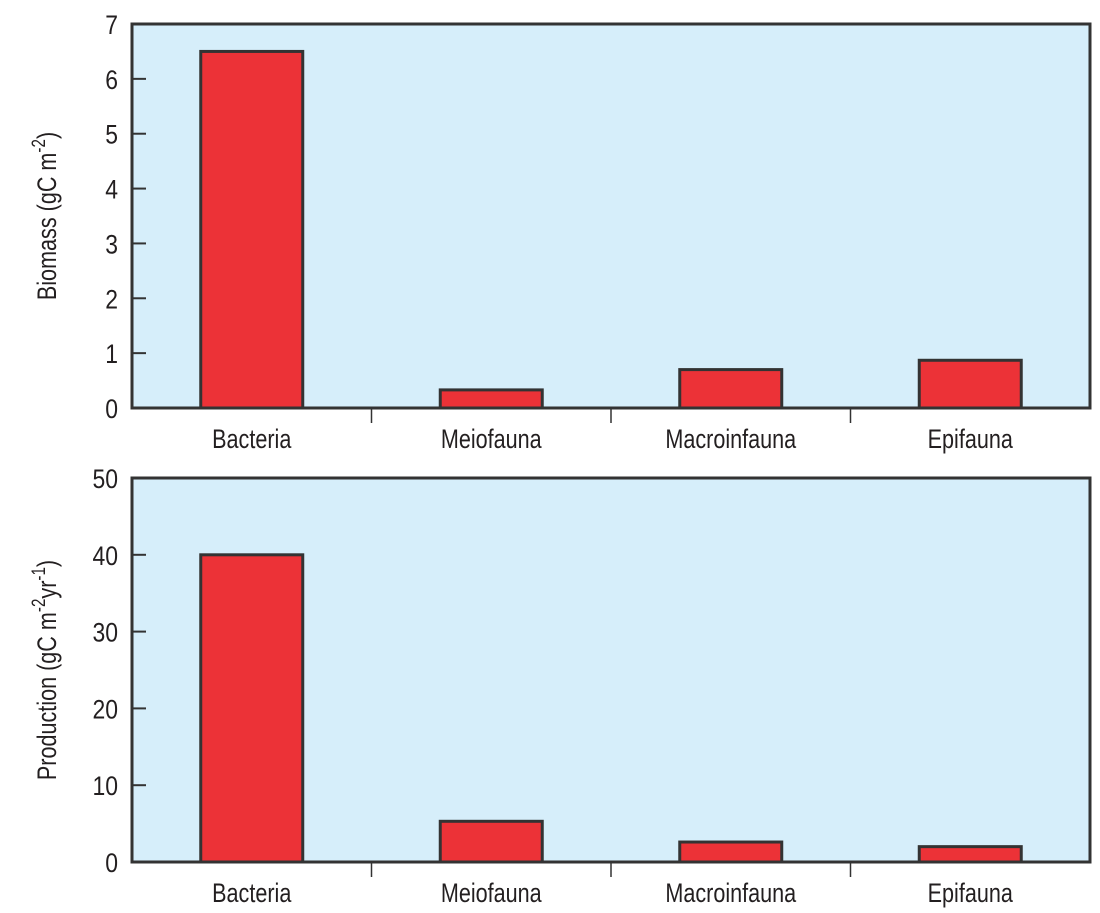 The height and width of the screenshot is (913, 1100). Describe the element at coordinates (111, 300) in the screenshot. I see `y-tick-label: 2` at that location.